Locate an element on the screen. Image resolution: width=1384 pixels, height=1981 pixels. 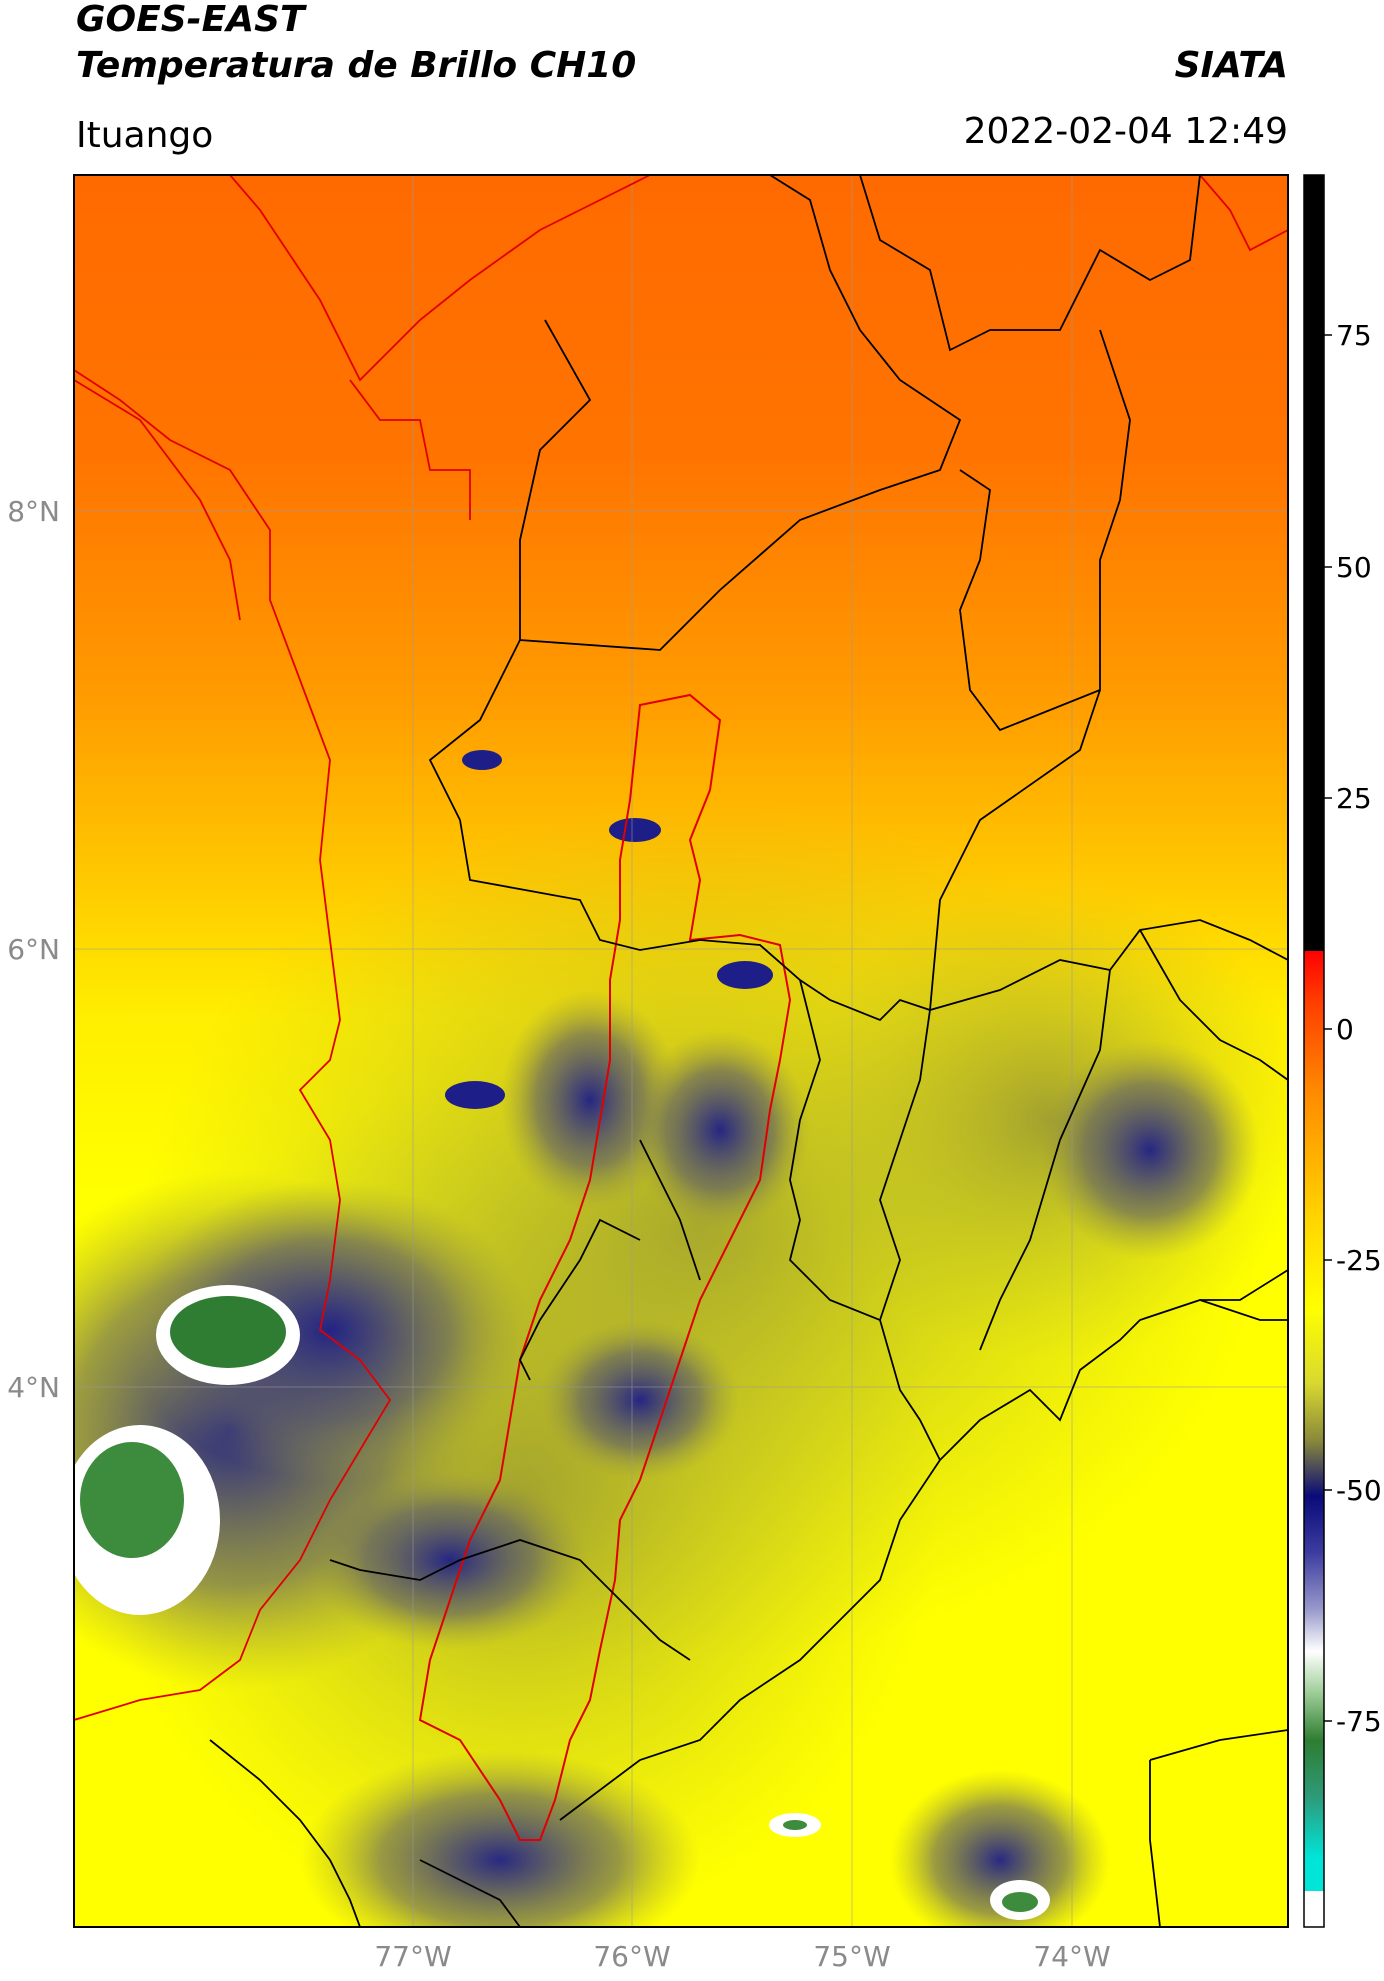
colorbar-frame is located at coordinates (1314, 1051).